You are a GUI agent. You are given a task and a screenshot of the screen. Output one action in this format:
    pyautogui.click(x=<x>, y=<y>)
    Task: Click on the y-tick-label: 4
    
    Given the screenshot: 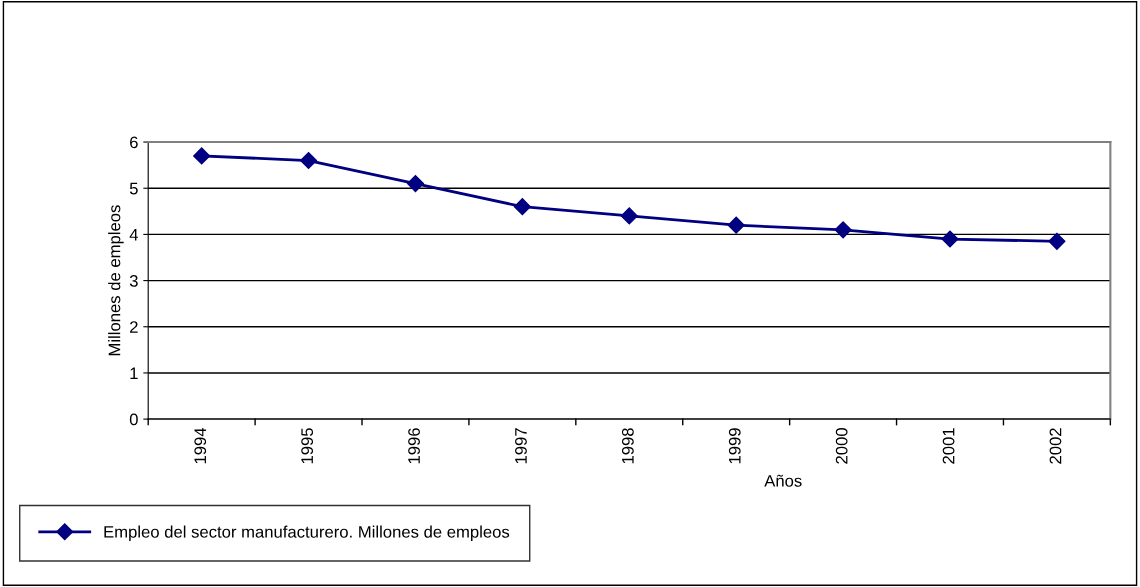 What is the action you would take?
    pyautogui.click(x=133, y=234)
    